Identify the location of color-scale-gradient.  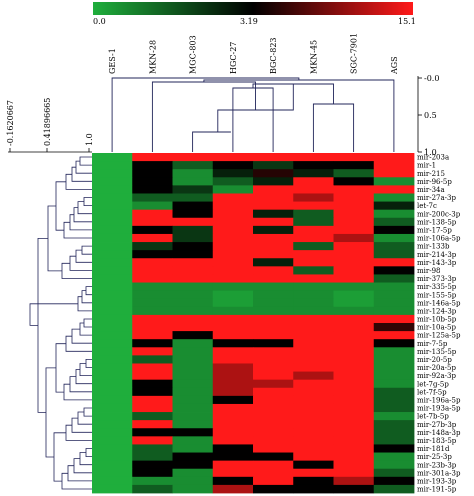
(253, 8).